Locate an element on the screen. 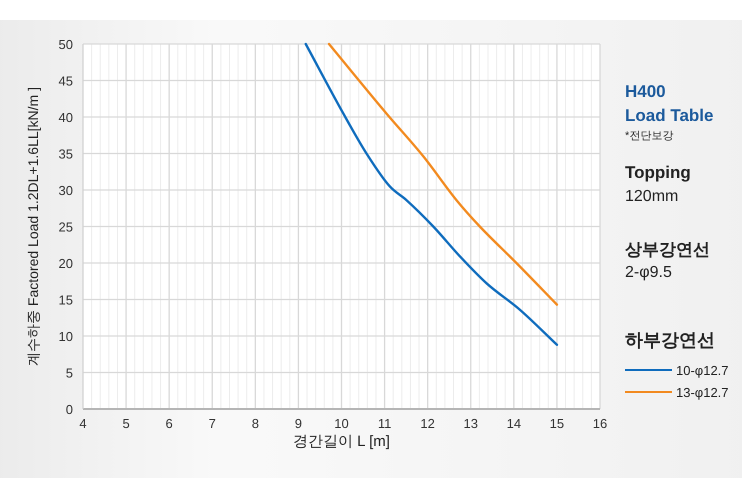 This screenshot has height=478, width=742. y-tick-label: 0 is located at coordinates (69, 409).